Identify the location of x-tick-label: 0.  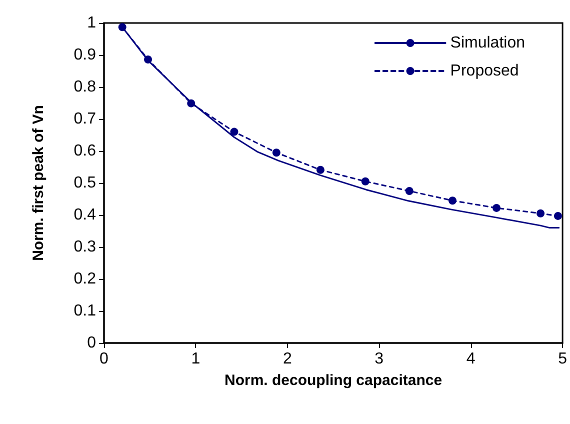
(104, 359).